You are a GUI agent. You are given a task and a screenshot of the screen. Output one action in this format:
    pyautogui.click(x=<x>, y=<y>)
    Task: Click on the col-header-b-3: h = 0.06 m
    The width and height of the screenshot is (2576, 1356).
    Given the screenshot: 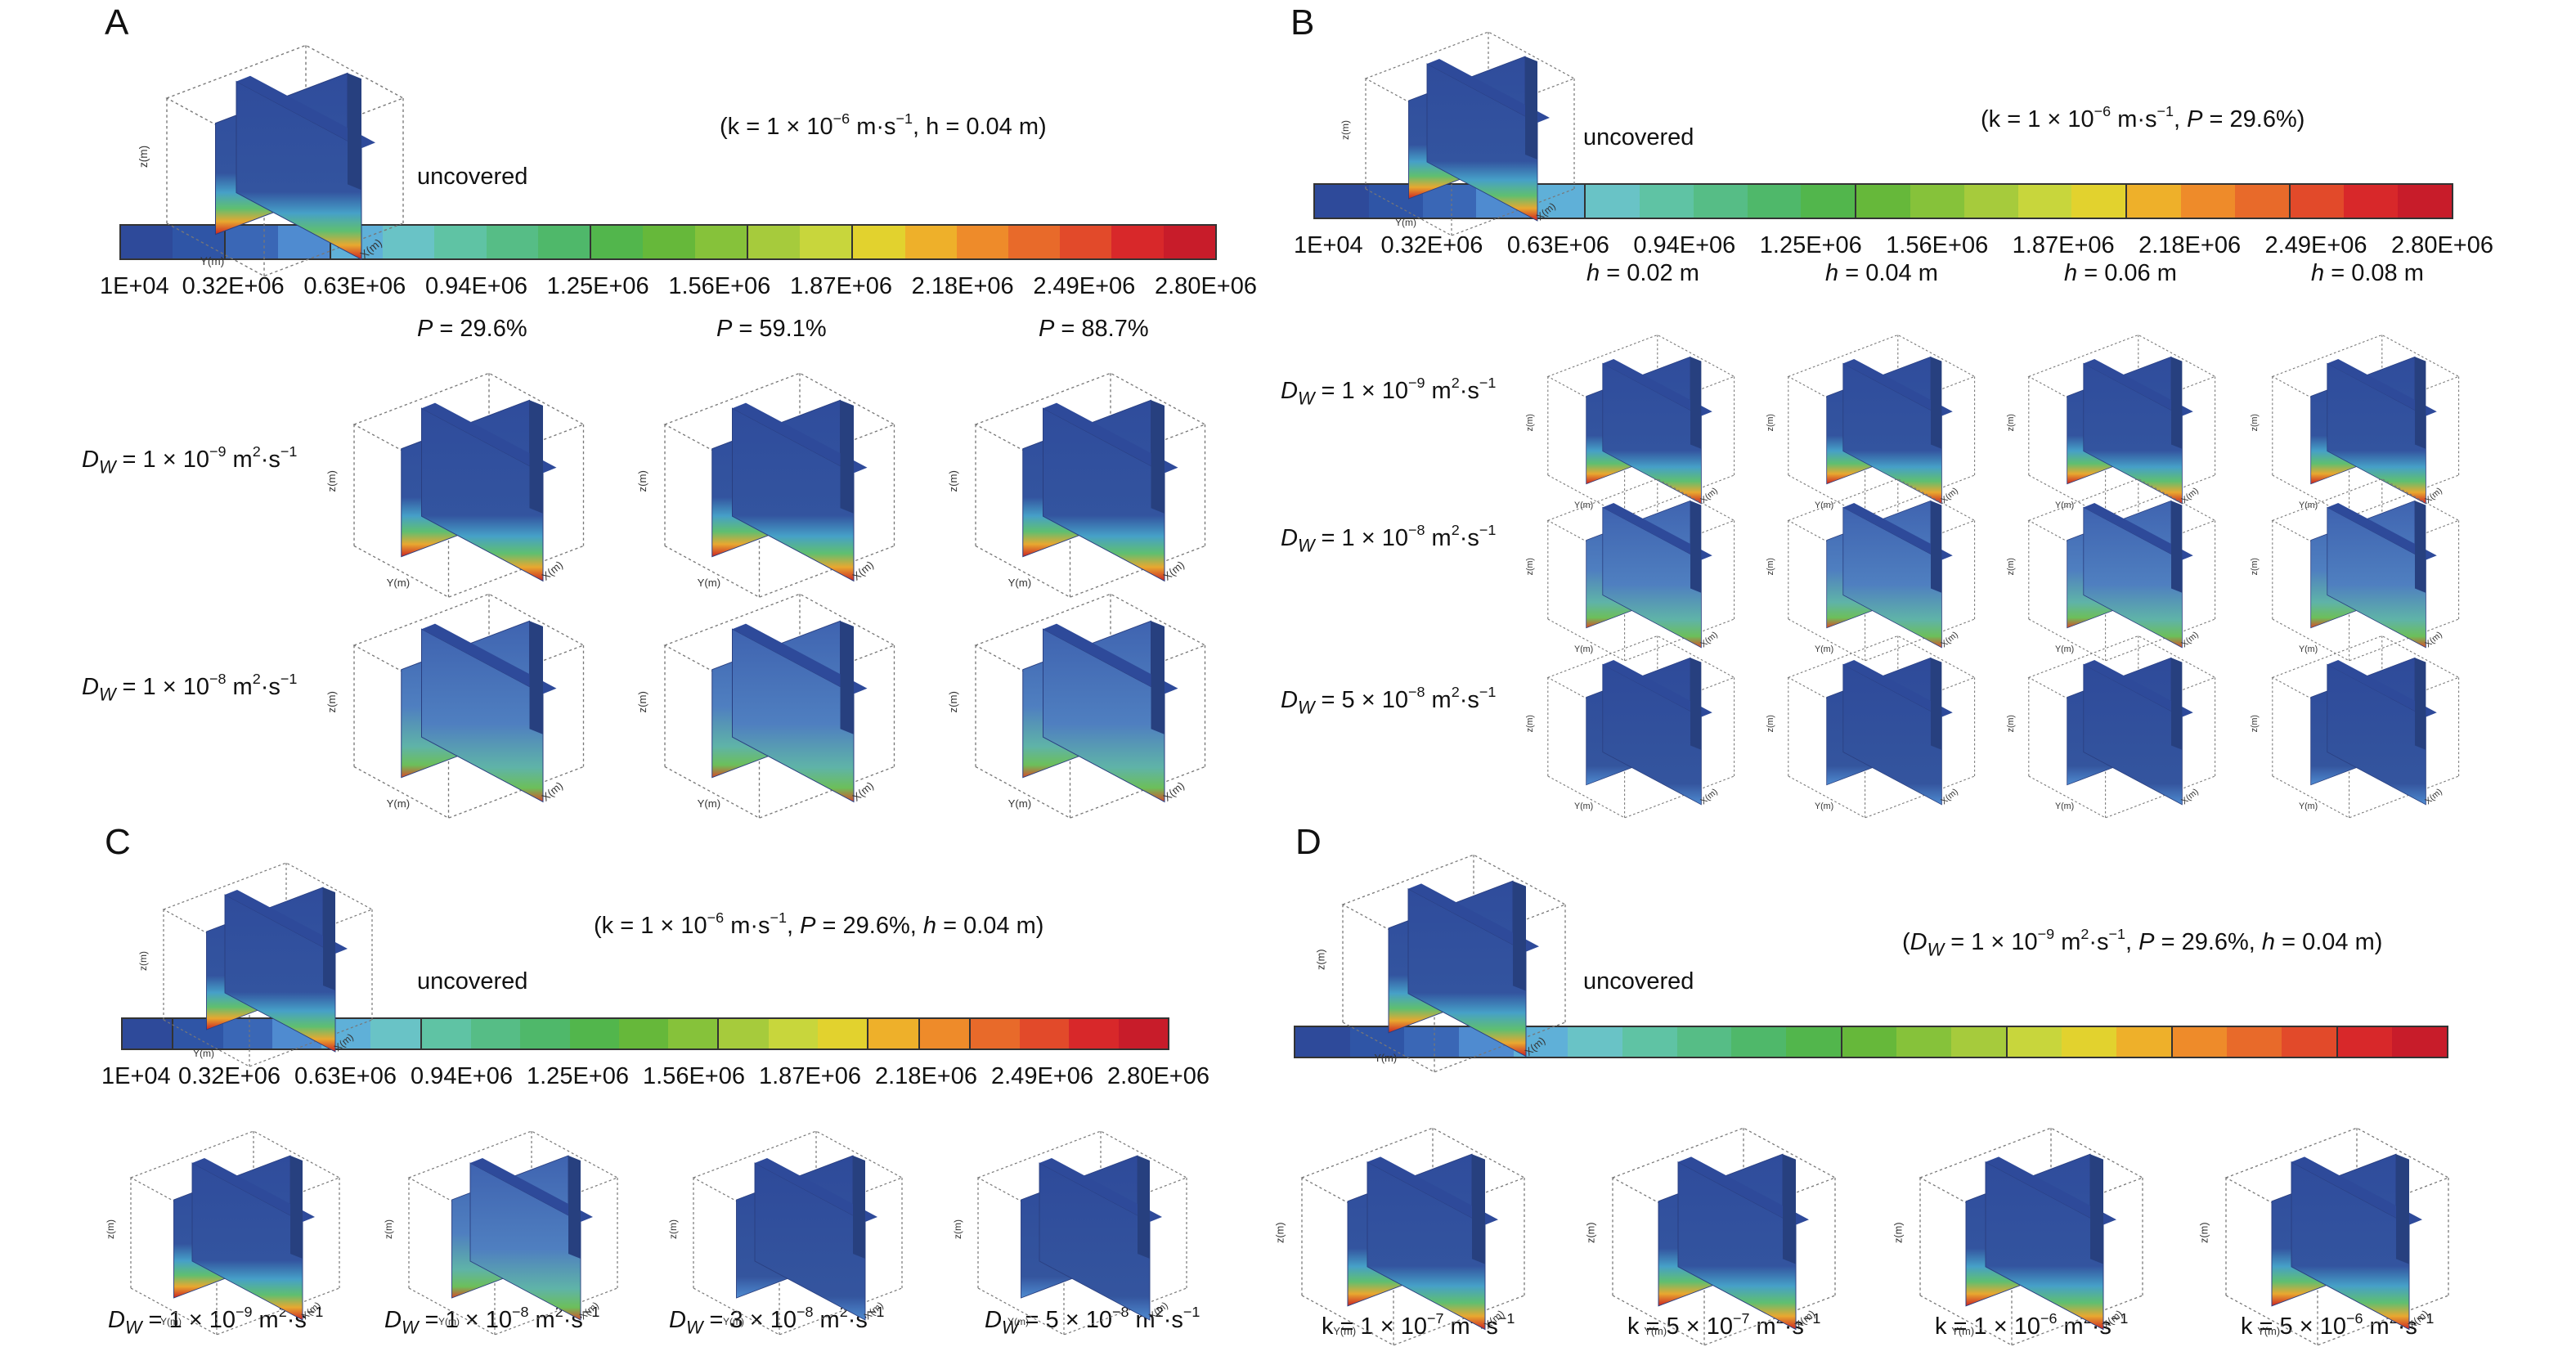 What is the action you would take?
    pyautogui.click(x=2121, y=273)
    